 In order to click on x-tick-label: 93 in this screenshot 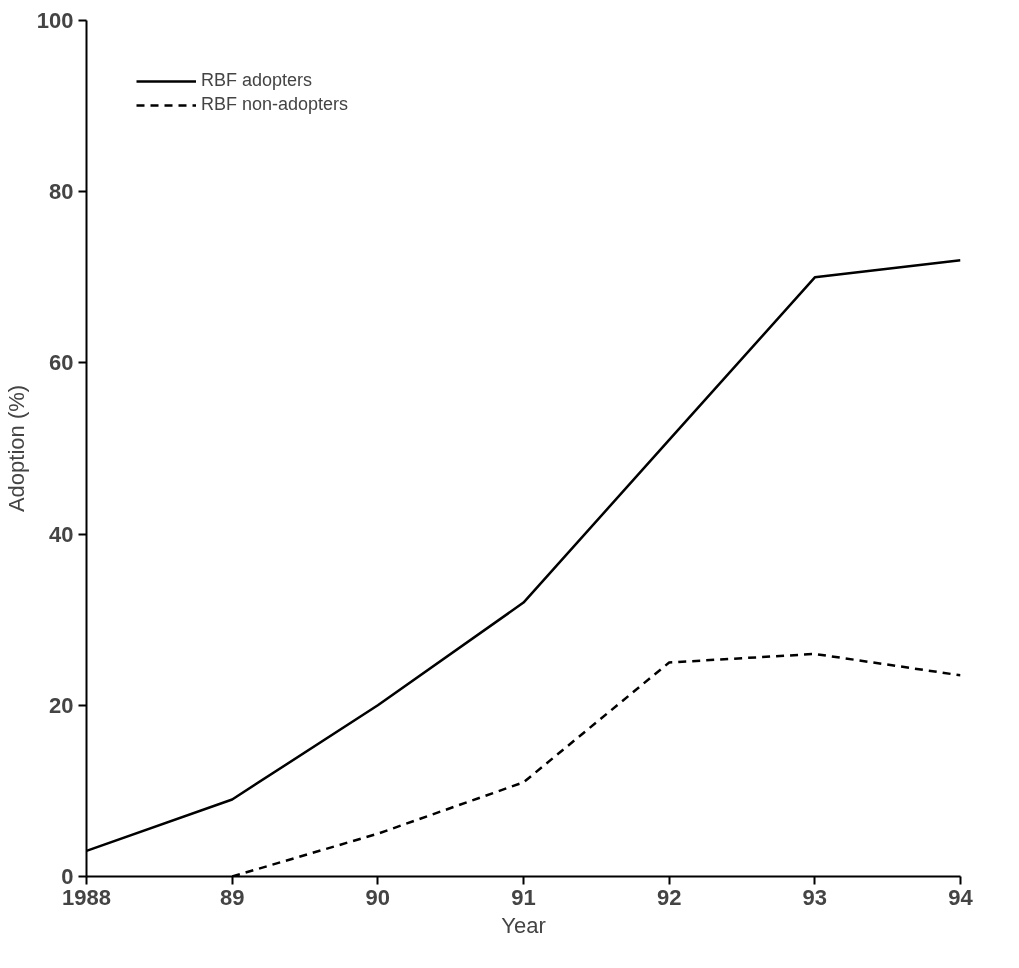, I will do `click(815, 897)`.